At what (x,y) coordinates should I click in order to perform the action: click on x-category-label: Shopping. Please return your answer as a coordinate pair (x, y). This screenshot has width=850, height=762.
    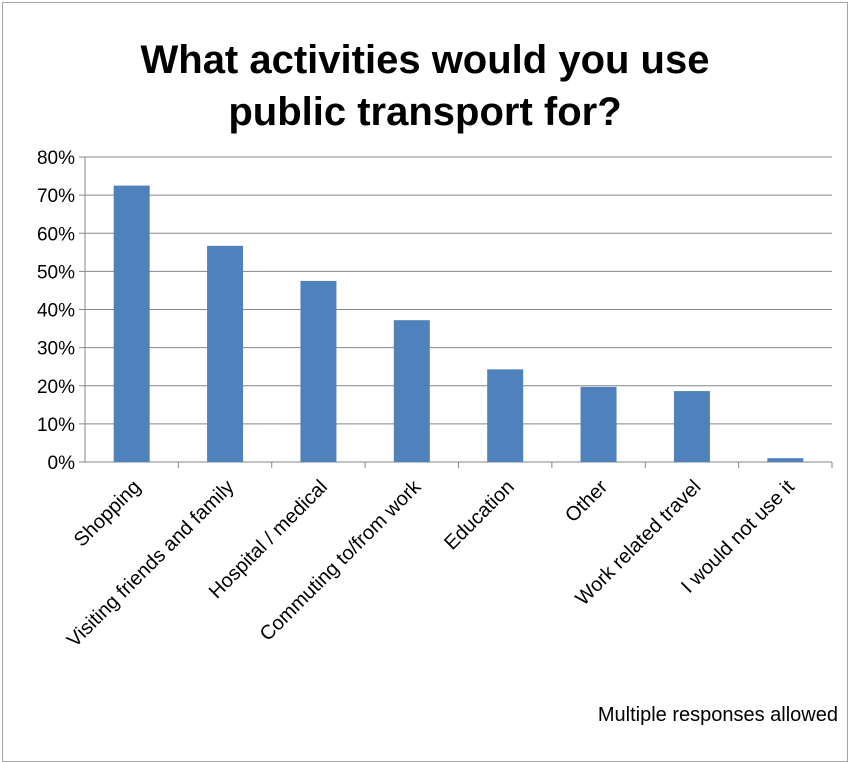
    Looking at the image, I should click on (107, 513).